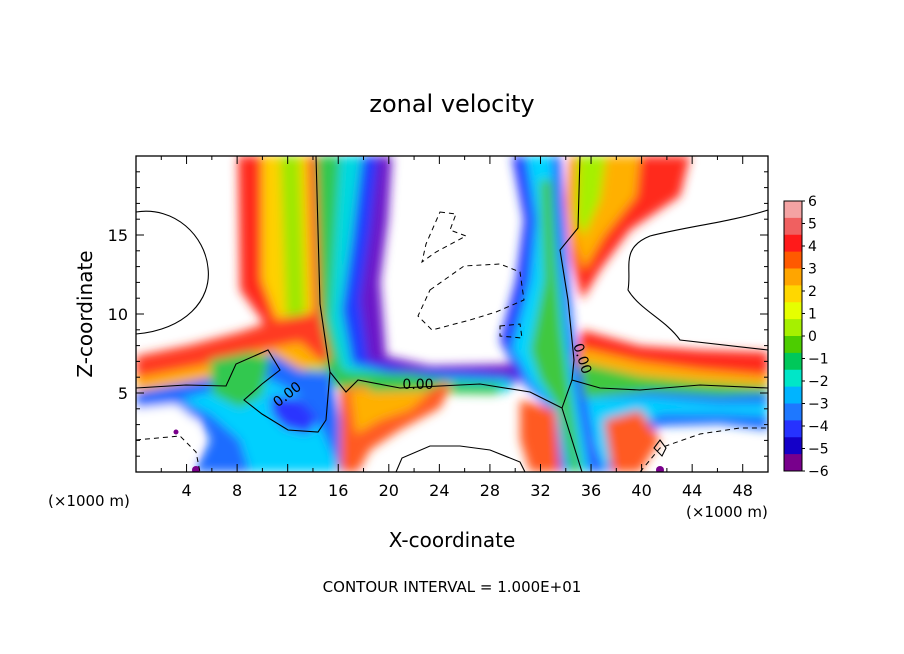 This screenshot has width=904, height=654. Describe the element at coordinates (818, 382) in the screenshot. I see `colorbar-label: −2` at that location.